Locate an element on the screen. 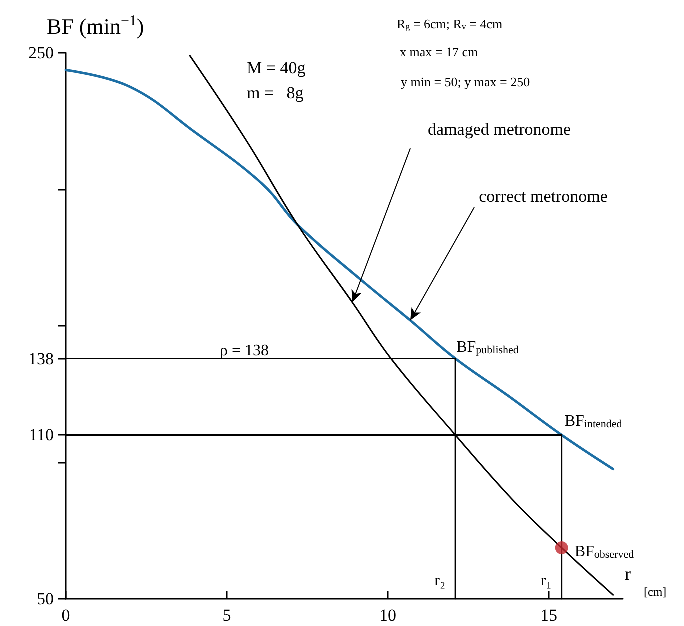 The height and width of the screenshot is (626, 684). y-tick-label: 110 is located at coordinates (41, 435).